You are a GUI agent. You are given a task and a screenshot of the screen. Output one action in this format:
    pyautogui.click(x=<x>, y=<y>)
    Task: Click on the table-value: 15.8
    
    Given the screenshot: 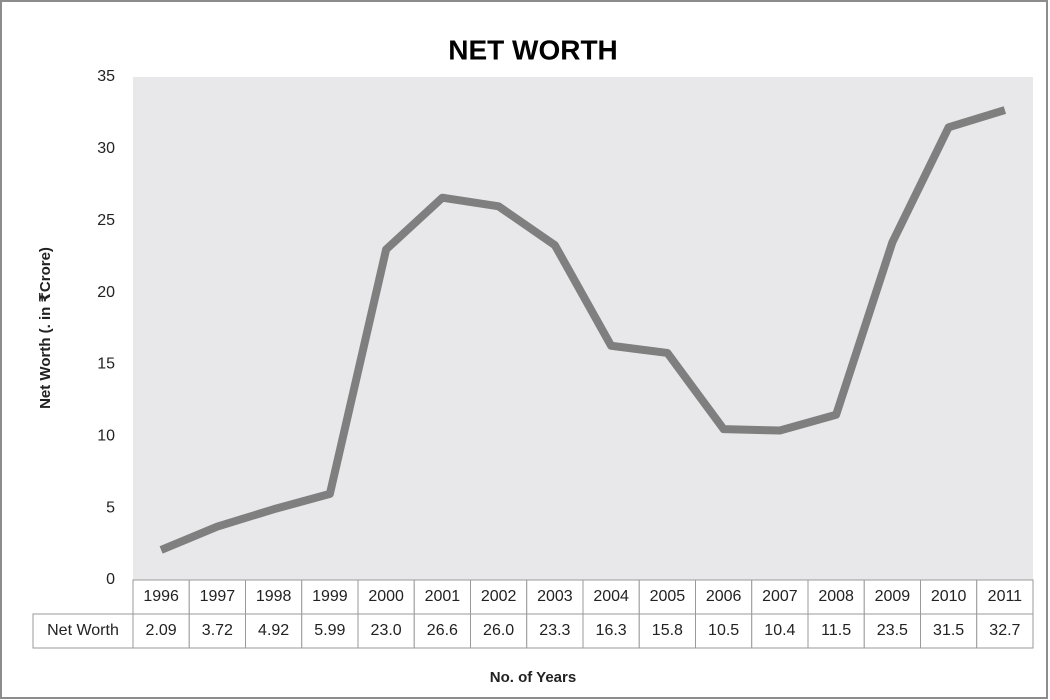 What is the action you would take?
    pyautogui.click(x=667, y=630)
    